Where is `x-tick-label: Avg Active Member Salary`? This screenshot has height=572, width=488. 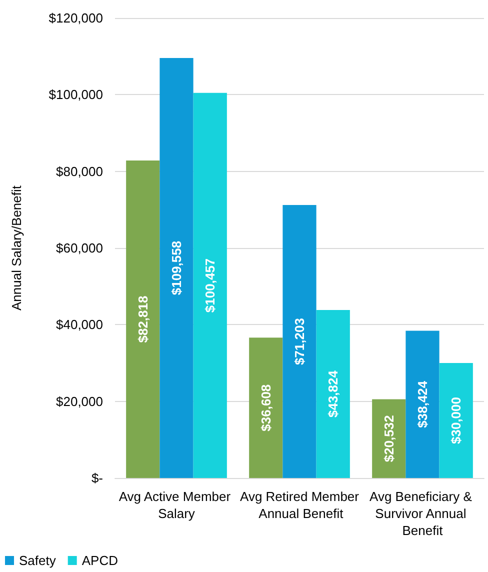
x-tick-label: Avg Active Member Salary is located at coordinates (176, 505).